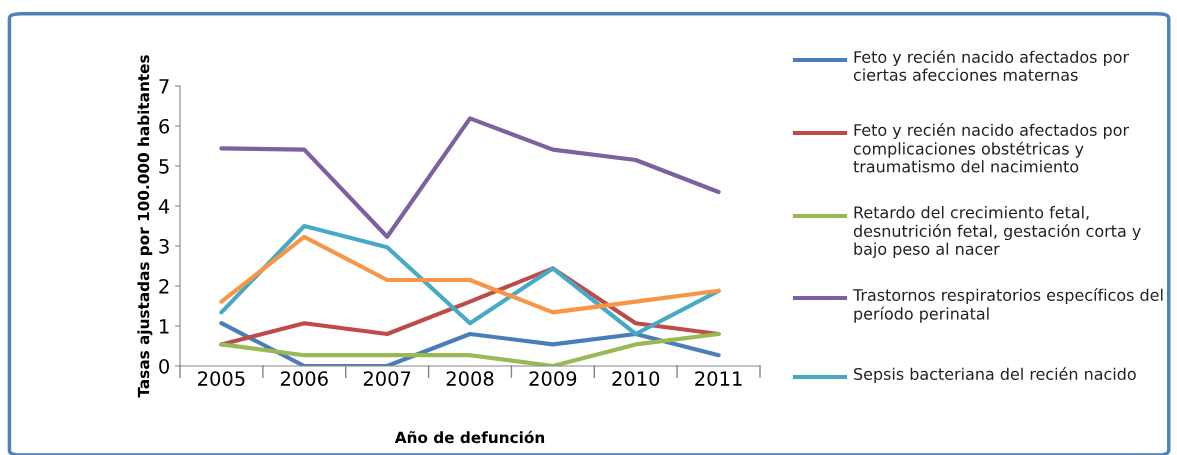  What do you see at coordinates (995, 375) in the screenshot?
I see `legend-label: Sepsis bacteriana del recién nacido` at bounding box center [995, 375].